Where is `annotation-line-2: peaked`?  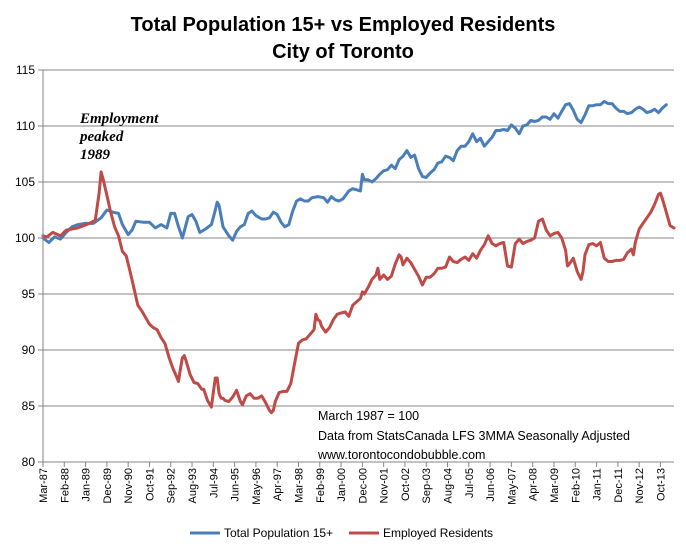
annotation-line-2: peaked is located at coordinates (101, 137).